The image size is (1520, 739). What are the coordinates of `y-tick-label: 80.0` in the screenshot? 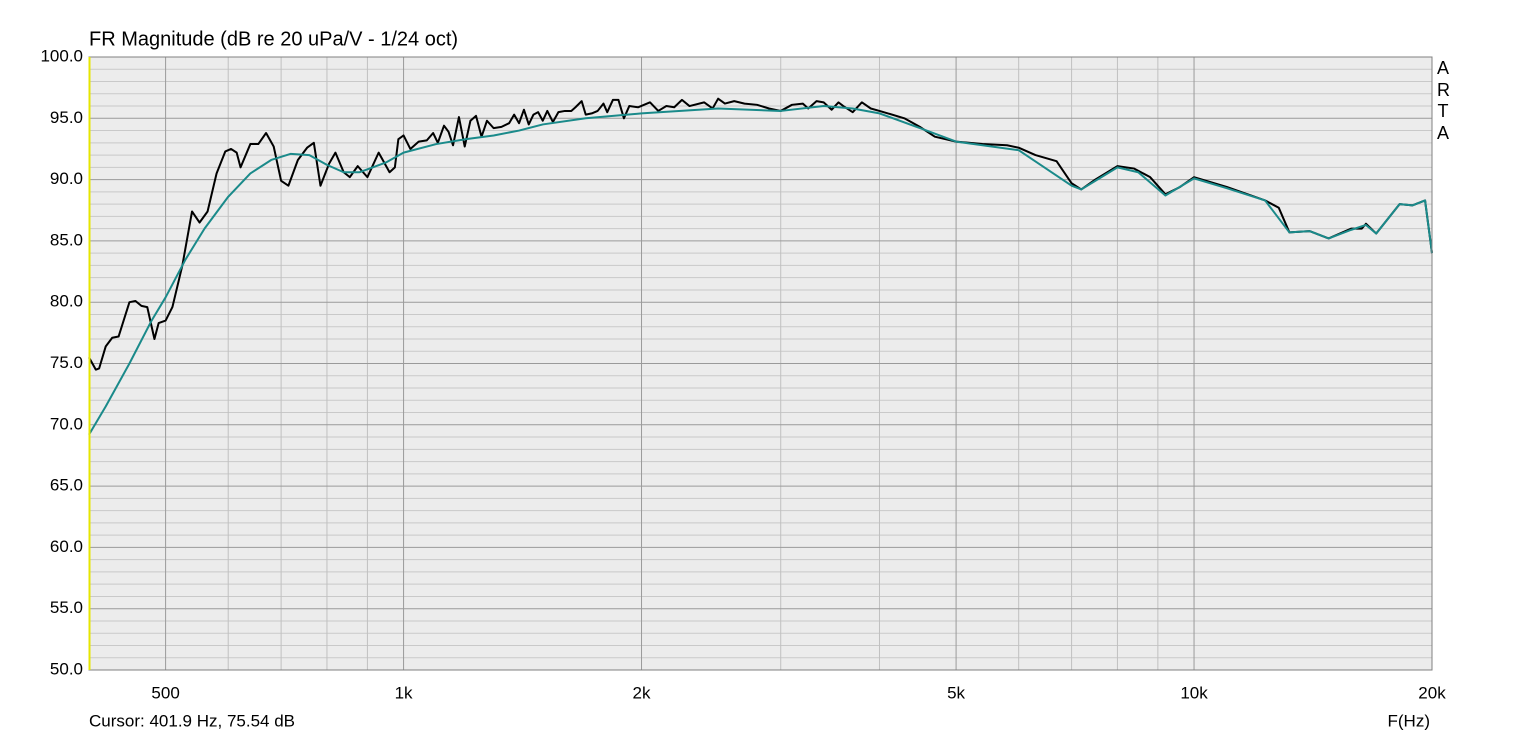 It's located at (66, 301).